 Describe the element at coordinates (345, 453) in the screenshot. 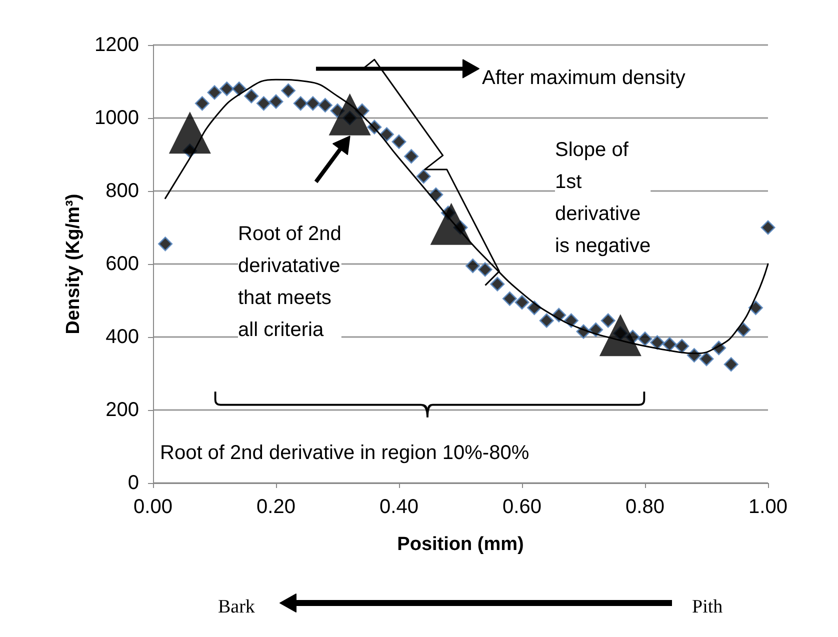

I see `annotation: Root of 2nd derivative in region 10%-80%` at that location.